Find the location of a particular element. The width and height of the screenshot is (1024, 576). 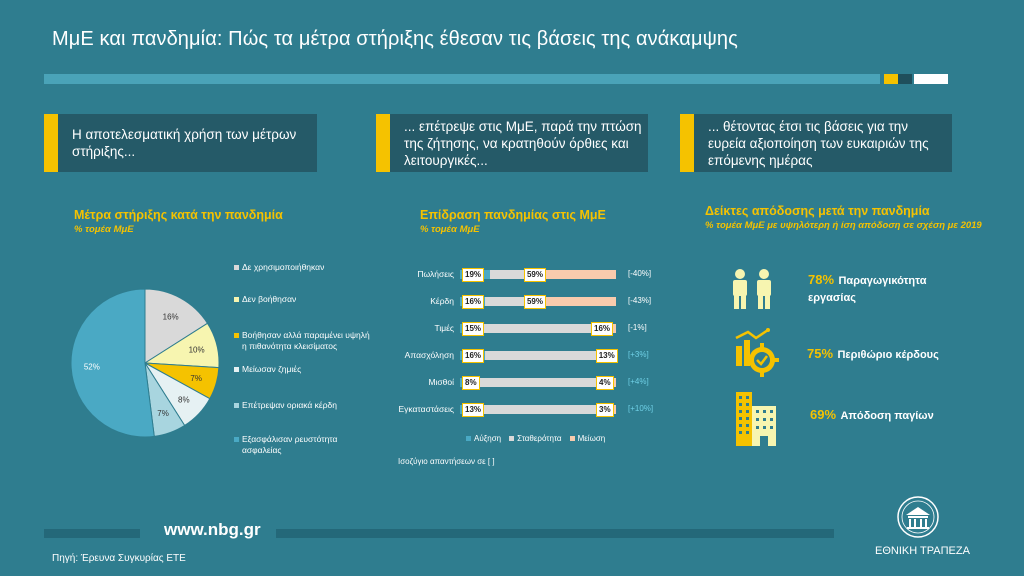

bar-decrease-label: 3% is located at coordinates (605, 410).